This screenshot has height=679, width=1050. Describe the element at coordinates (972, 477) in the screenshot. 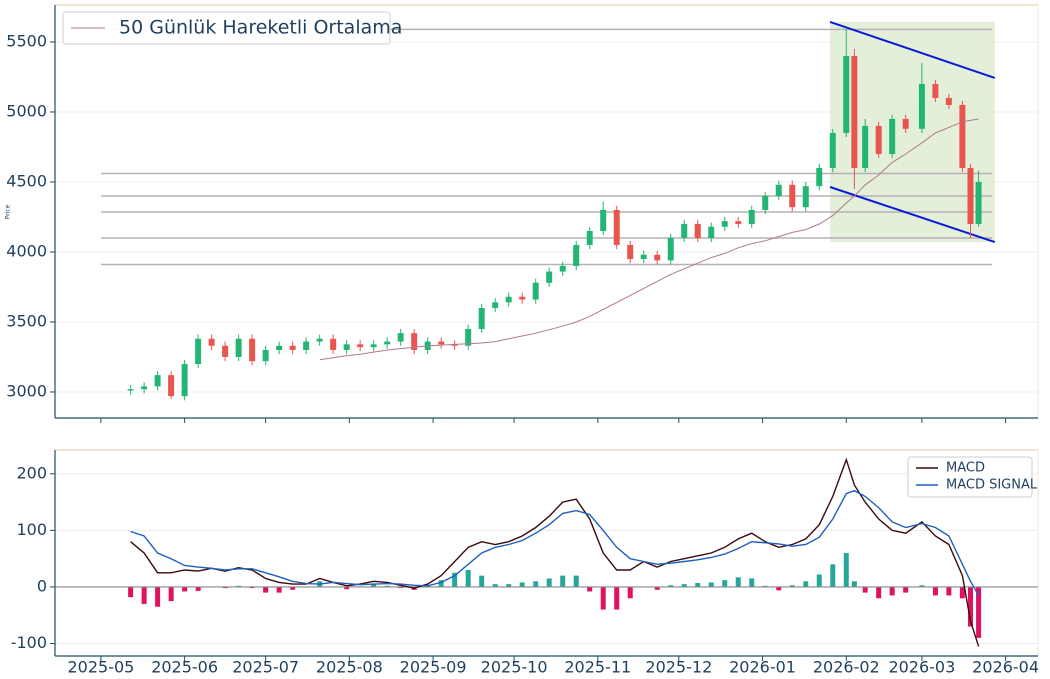

I see `legend: MACD MACD SIGNAL` at that location.